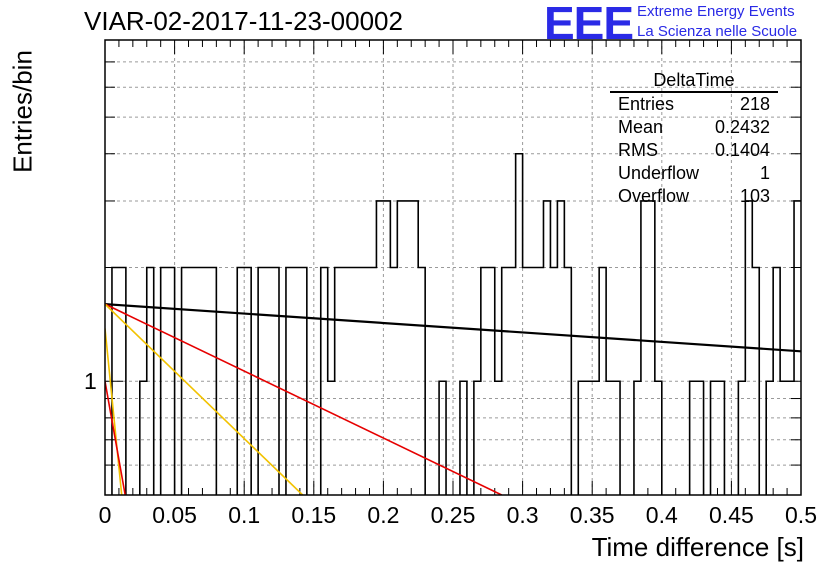 Image resolution: width=836 pixels, height=572 pixels. What do you see at coordinates (717, 31) in the screenshot?
I see `logo-text-line2: La Scienza nelle Scuole` at bounding box center [717, 31].